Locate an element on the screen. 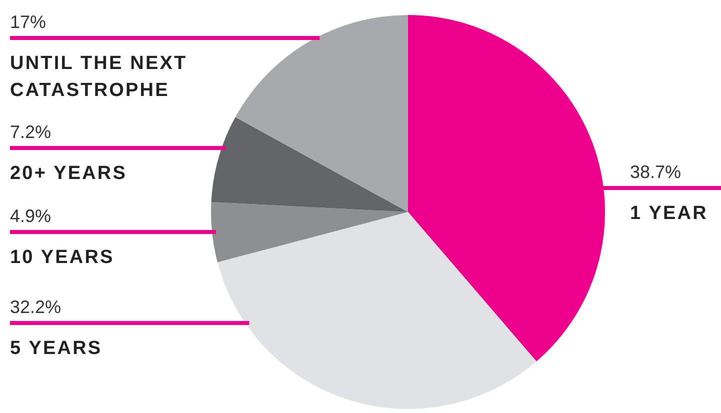  slice-label: 20+ YEARS is located at coordinates (69, 173).